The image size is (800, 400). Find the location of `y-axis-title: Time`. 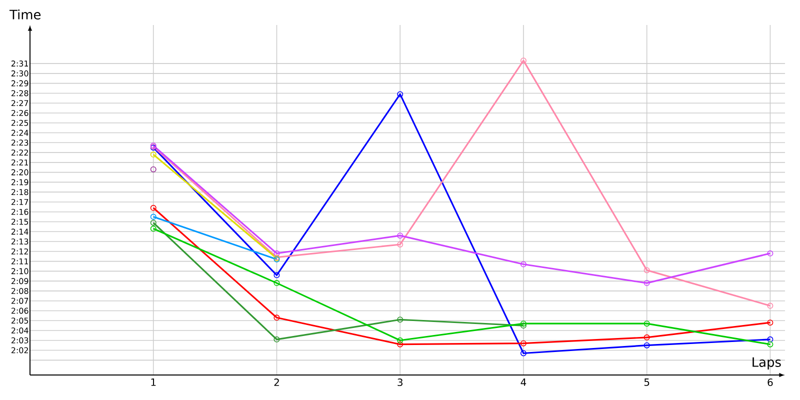

y-axis-title: Time is located at coordinates (25, 14).